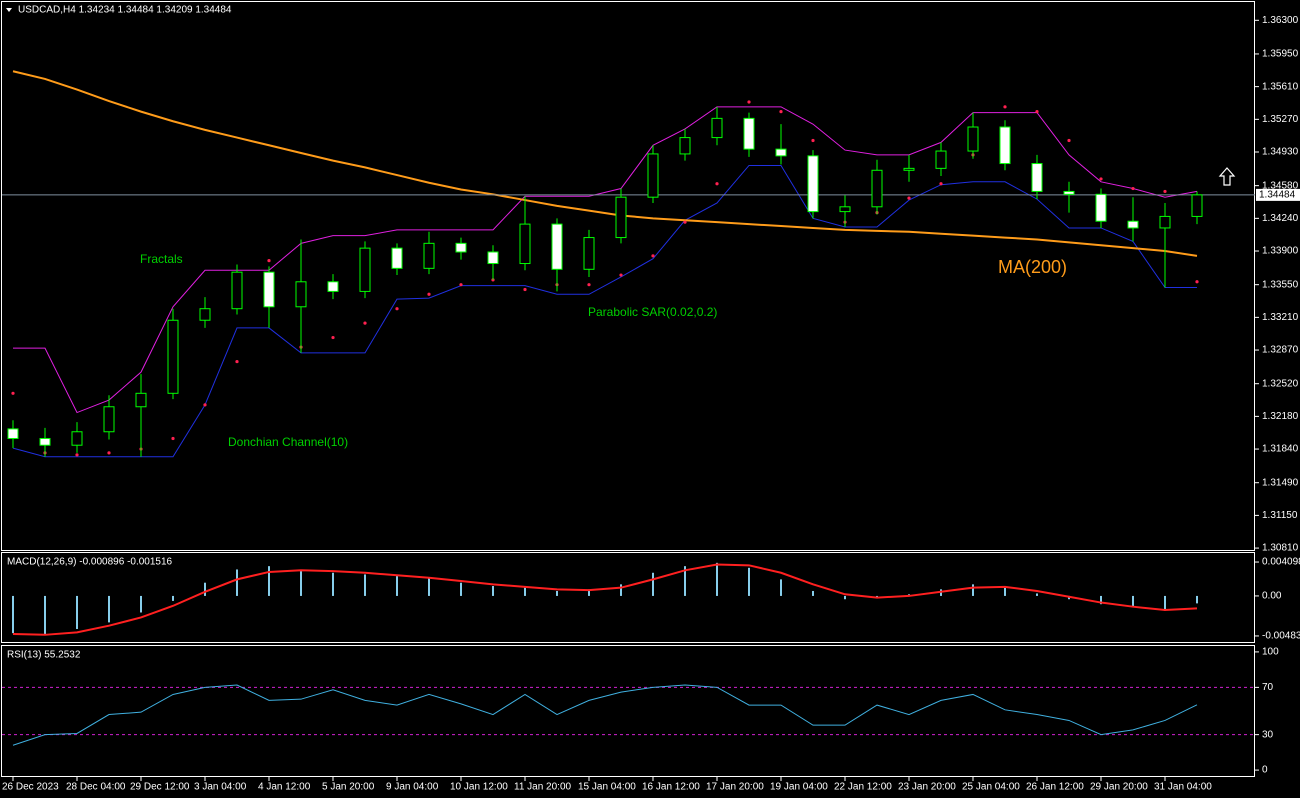 Image resolution: width=1300 pixels, height=798 pixels. I want to click on y-tick-label: 1.30810, so click(1280, 548).